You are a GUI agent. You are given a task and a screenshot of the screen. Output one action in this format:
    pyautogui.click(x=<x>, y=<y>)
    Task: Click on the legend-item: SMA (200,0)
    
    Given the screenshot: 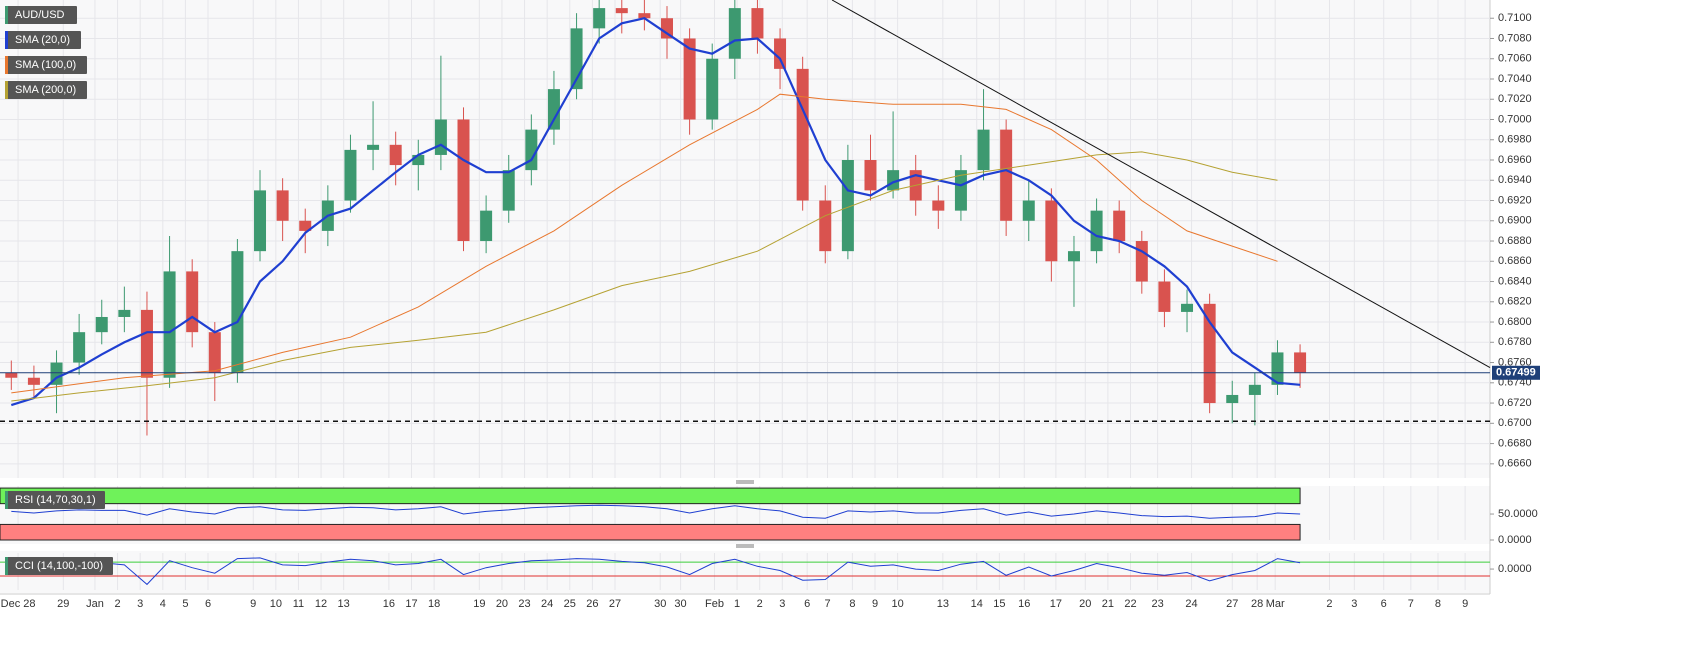 What is the action you would take?
    pyautogui.click(x=46, y=90)
    